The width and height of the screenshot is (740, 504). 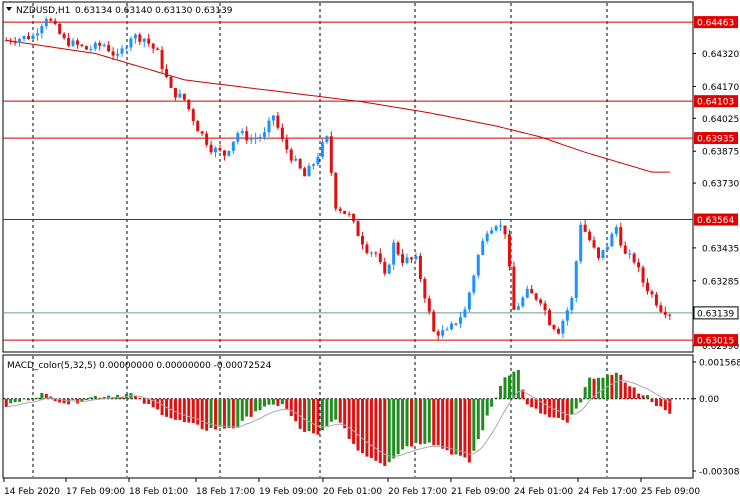 What do you see at coordinates (154, 11) in the screenshot?
I see `ohlc-values: 0.63134 0.63140 0.63130 0.63139` at bounding box center [154, 11].